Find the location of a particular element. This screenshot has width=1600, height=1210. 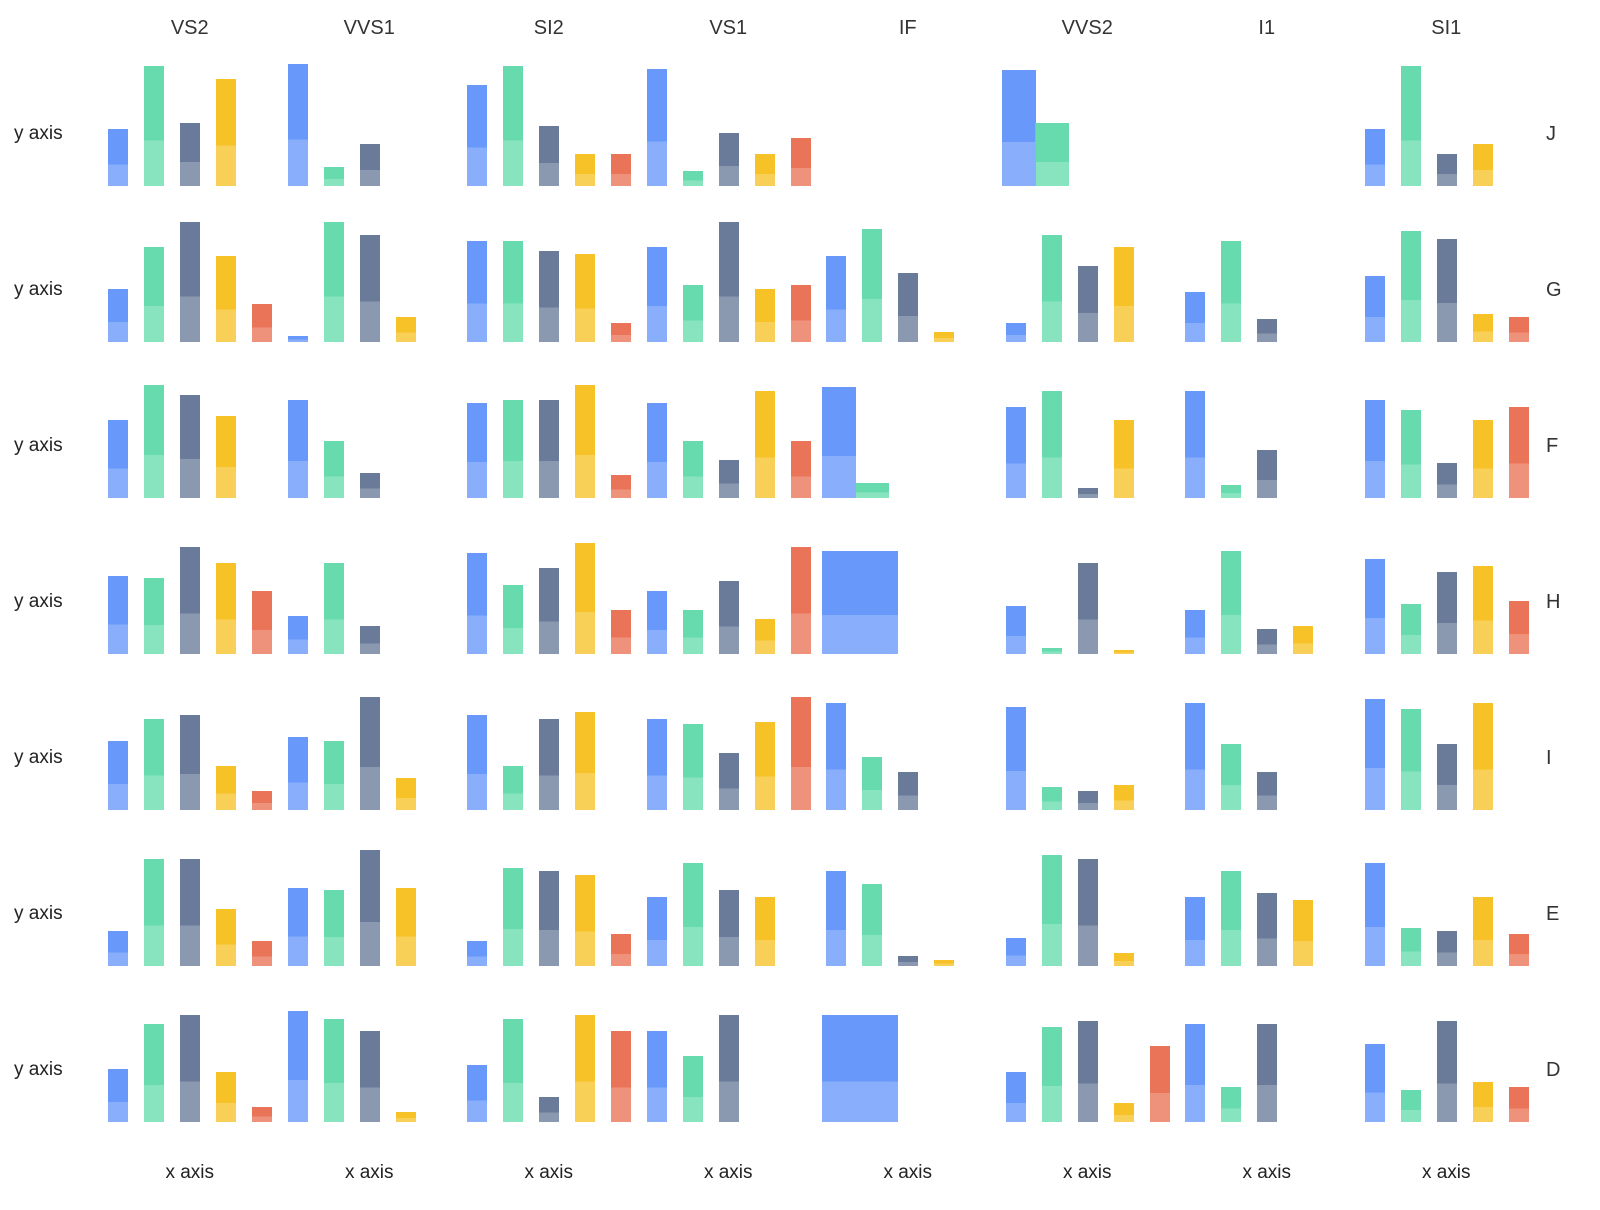

facet-cell-d-i1 is located at coordinates (1267, 1070).